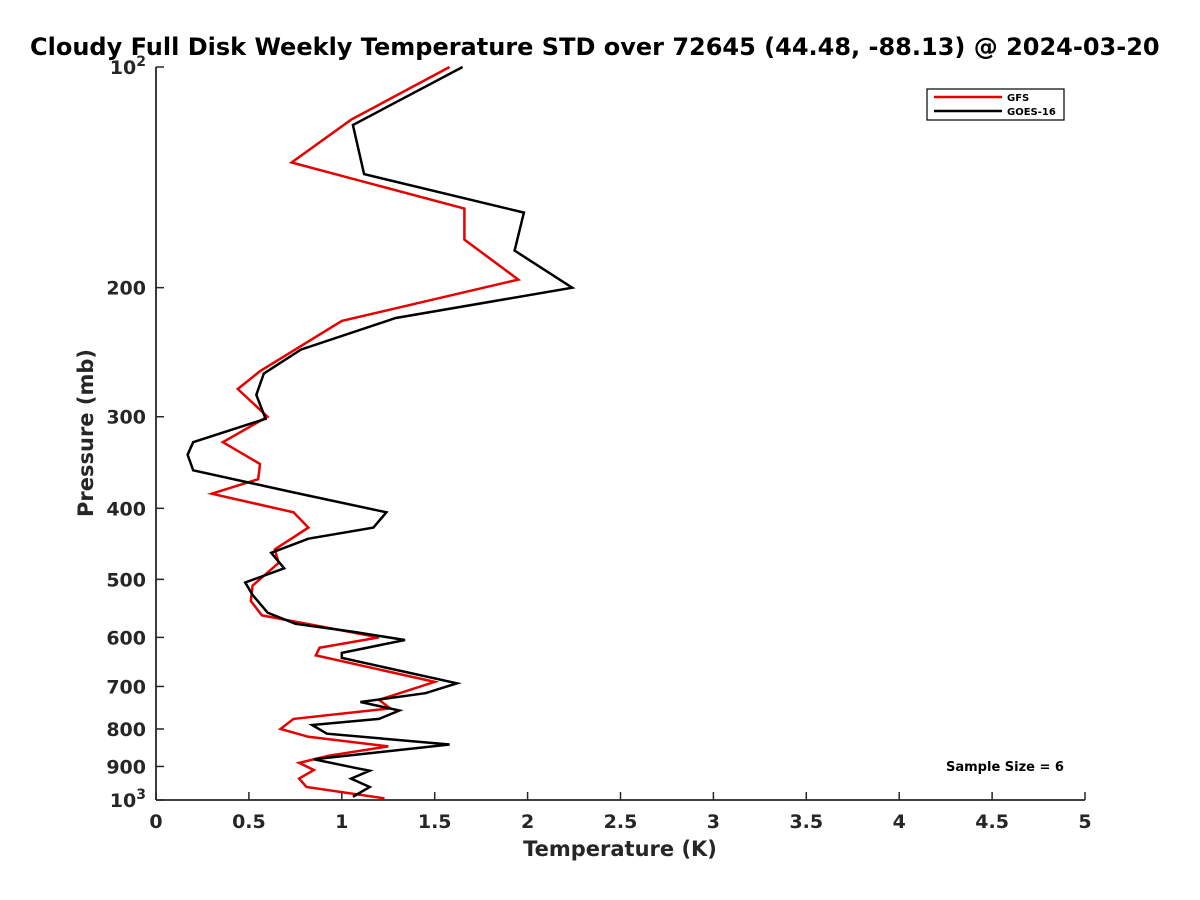  What do you see at coordinates (435, 822) in the screenshot?
I see `x-tick-label: 1.5` at bounding box center [435, 822].